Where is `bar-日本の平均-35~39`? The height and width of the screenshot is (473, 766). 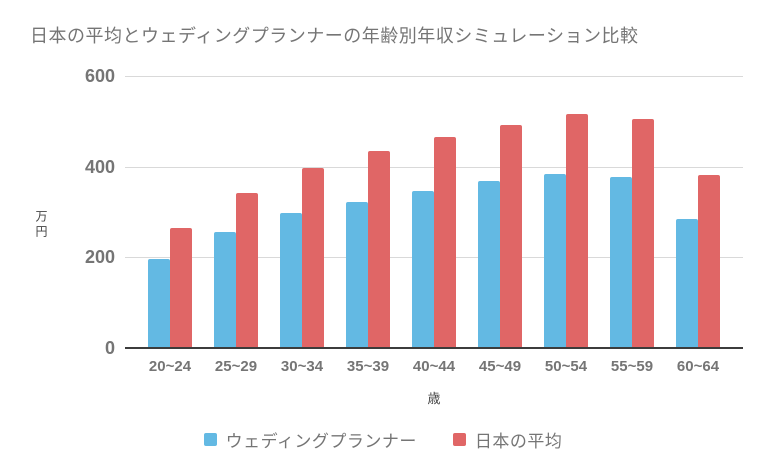 bar-日本の平均-35~39 is located at coordinates (379, 249).